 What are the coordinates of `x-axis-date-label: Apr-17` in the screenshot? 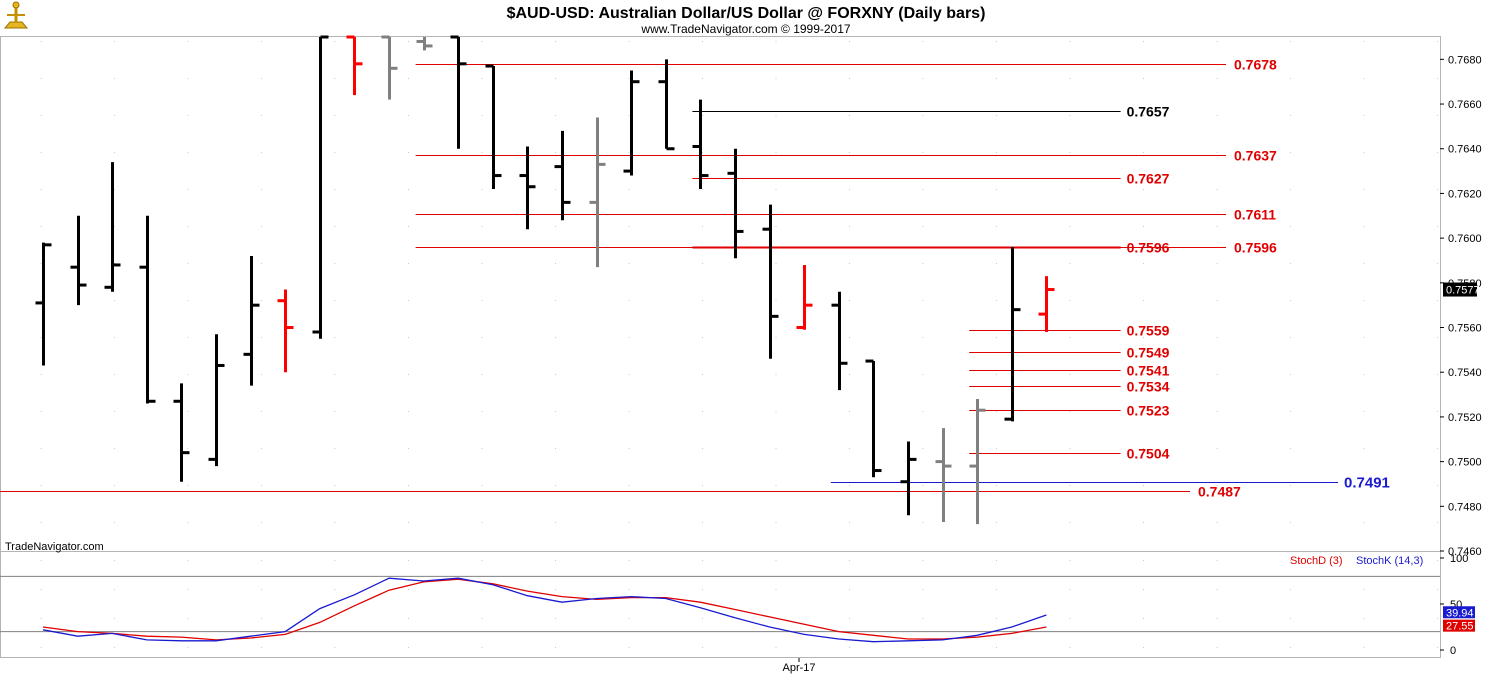 It's located at (798, 668).